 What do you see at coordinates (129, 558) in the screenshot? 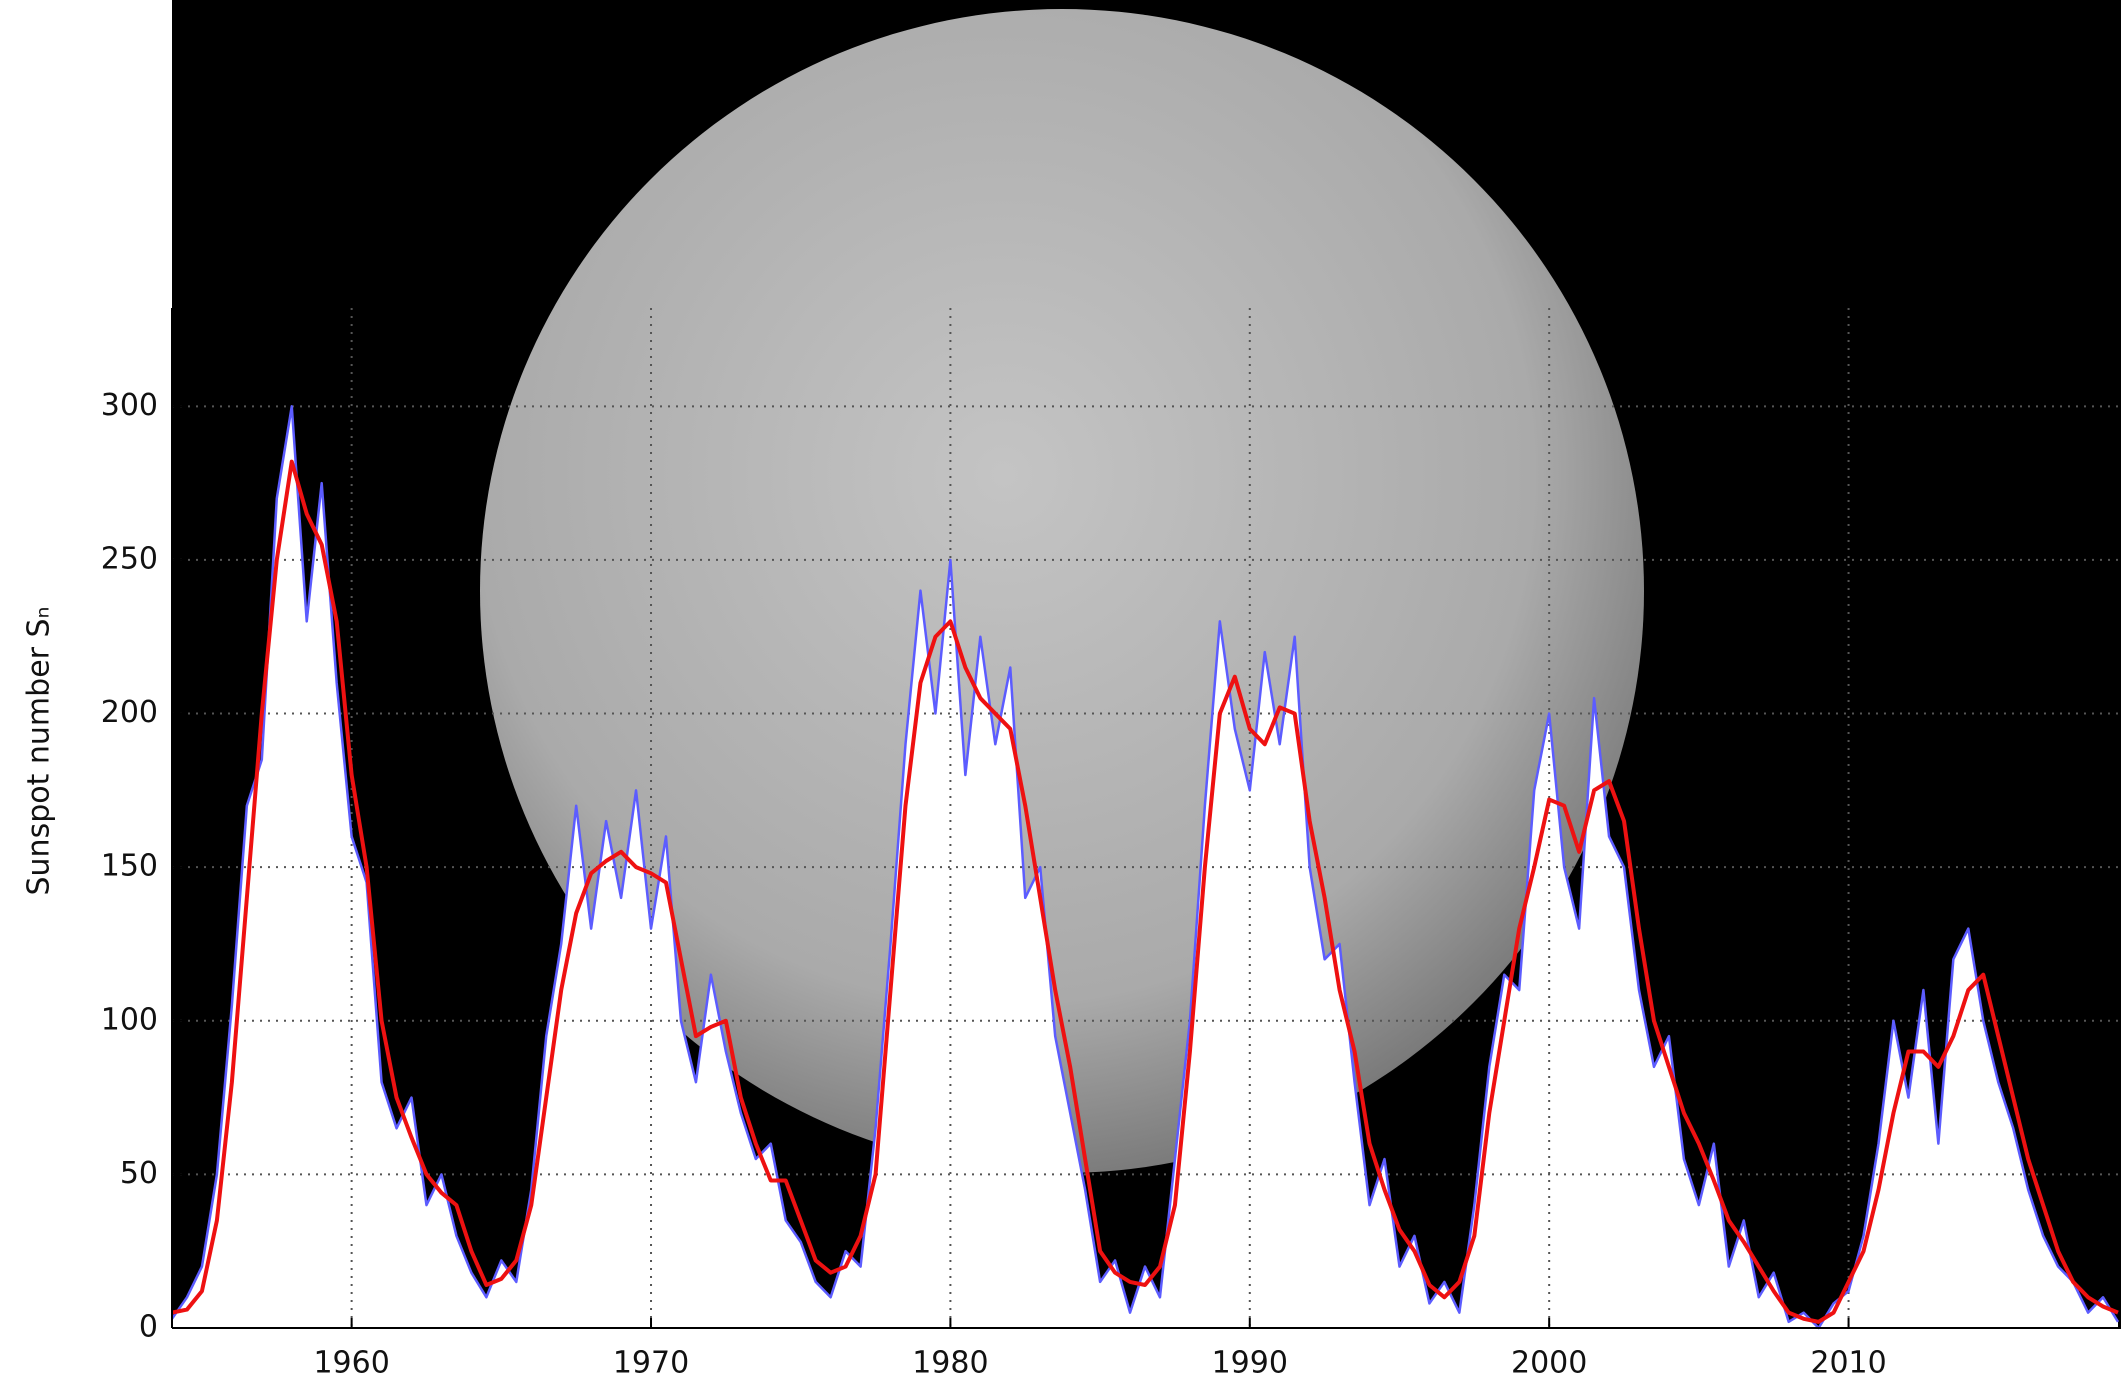
I see `y-tick-label: 250` at bounding box center [129, 558].